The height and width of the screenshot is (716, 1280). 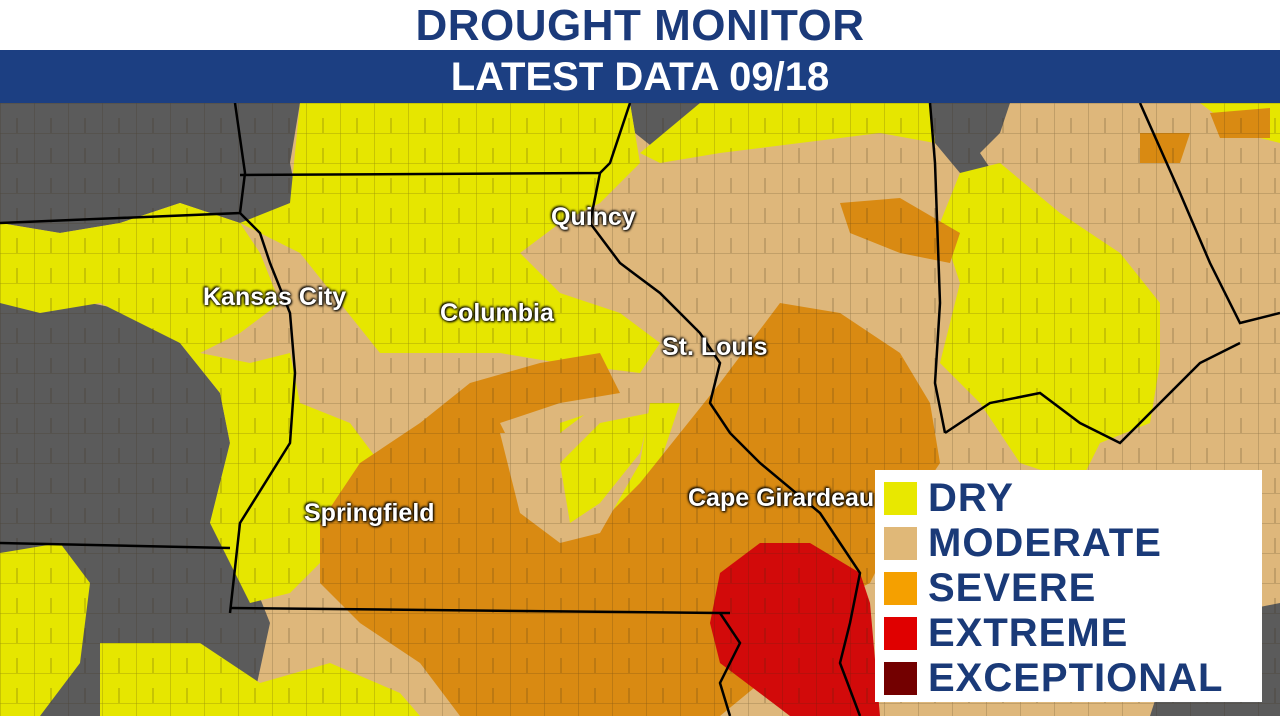 I want to click on subtitle-band: LATEST DATA 09/18, so click(x=640, y=76).